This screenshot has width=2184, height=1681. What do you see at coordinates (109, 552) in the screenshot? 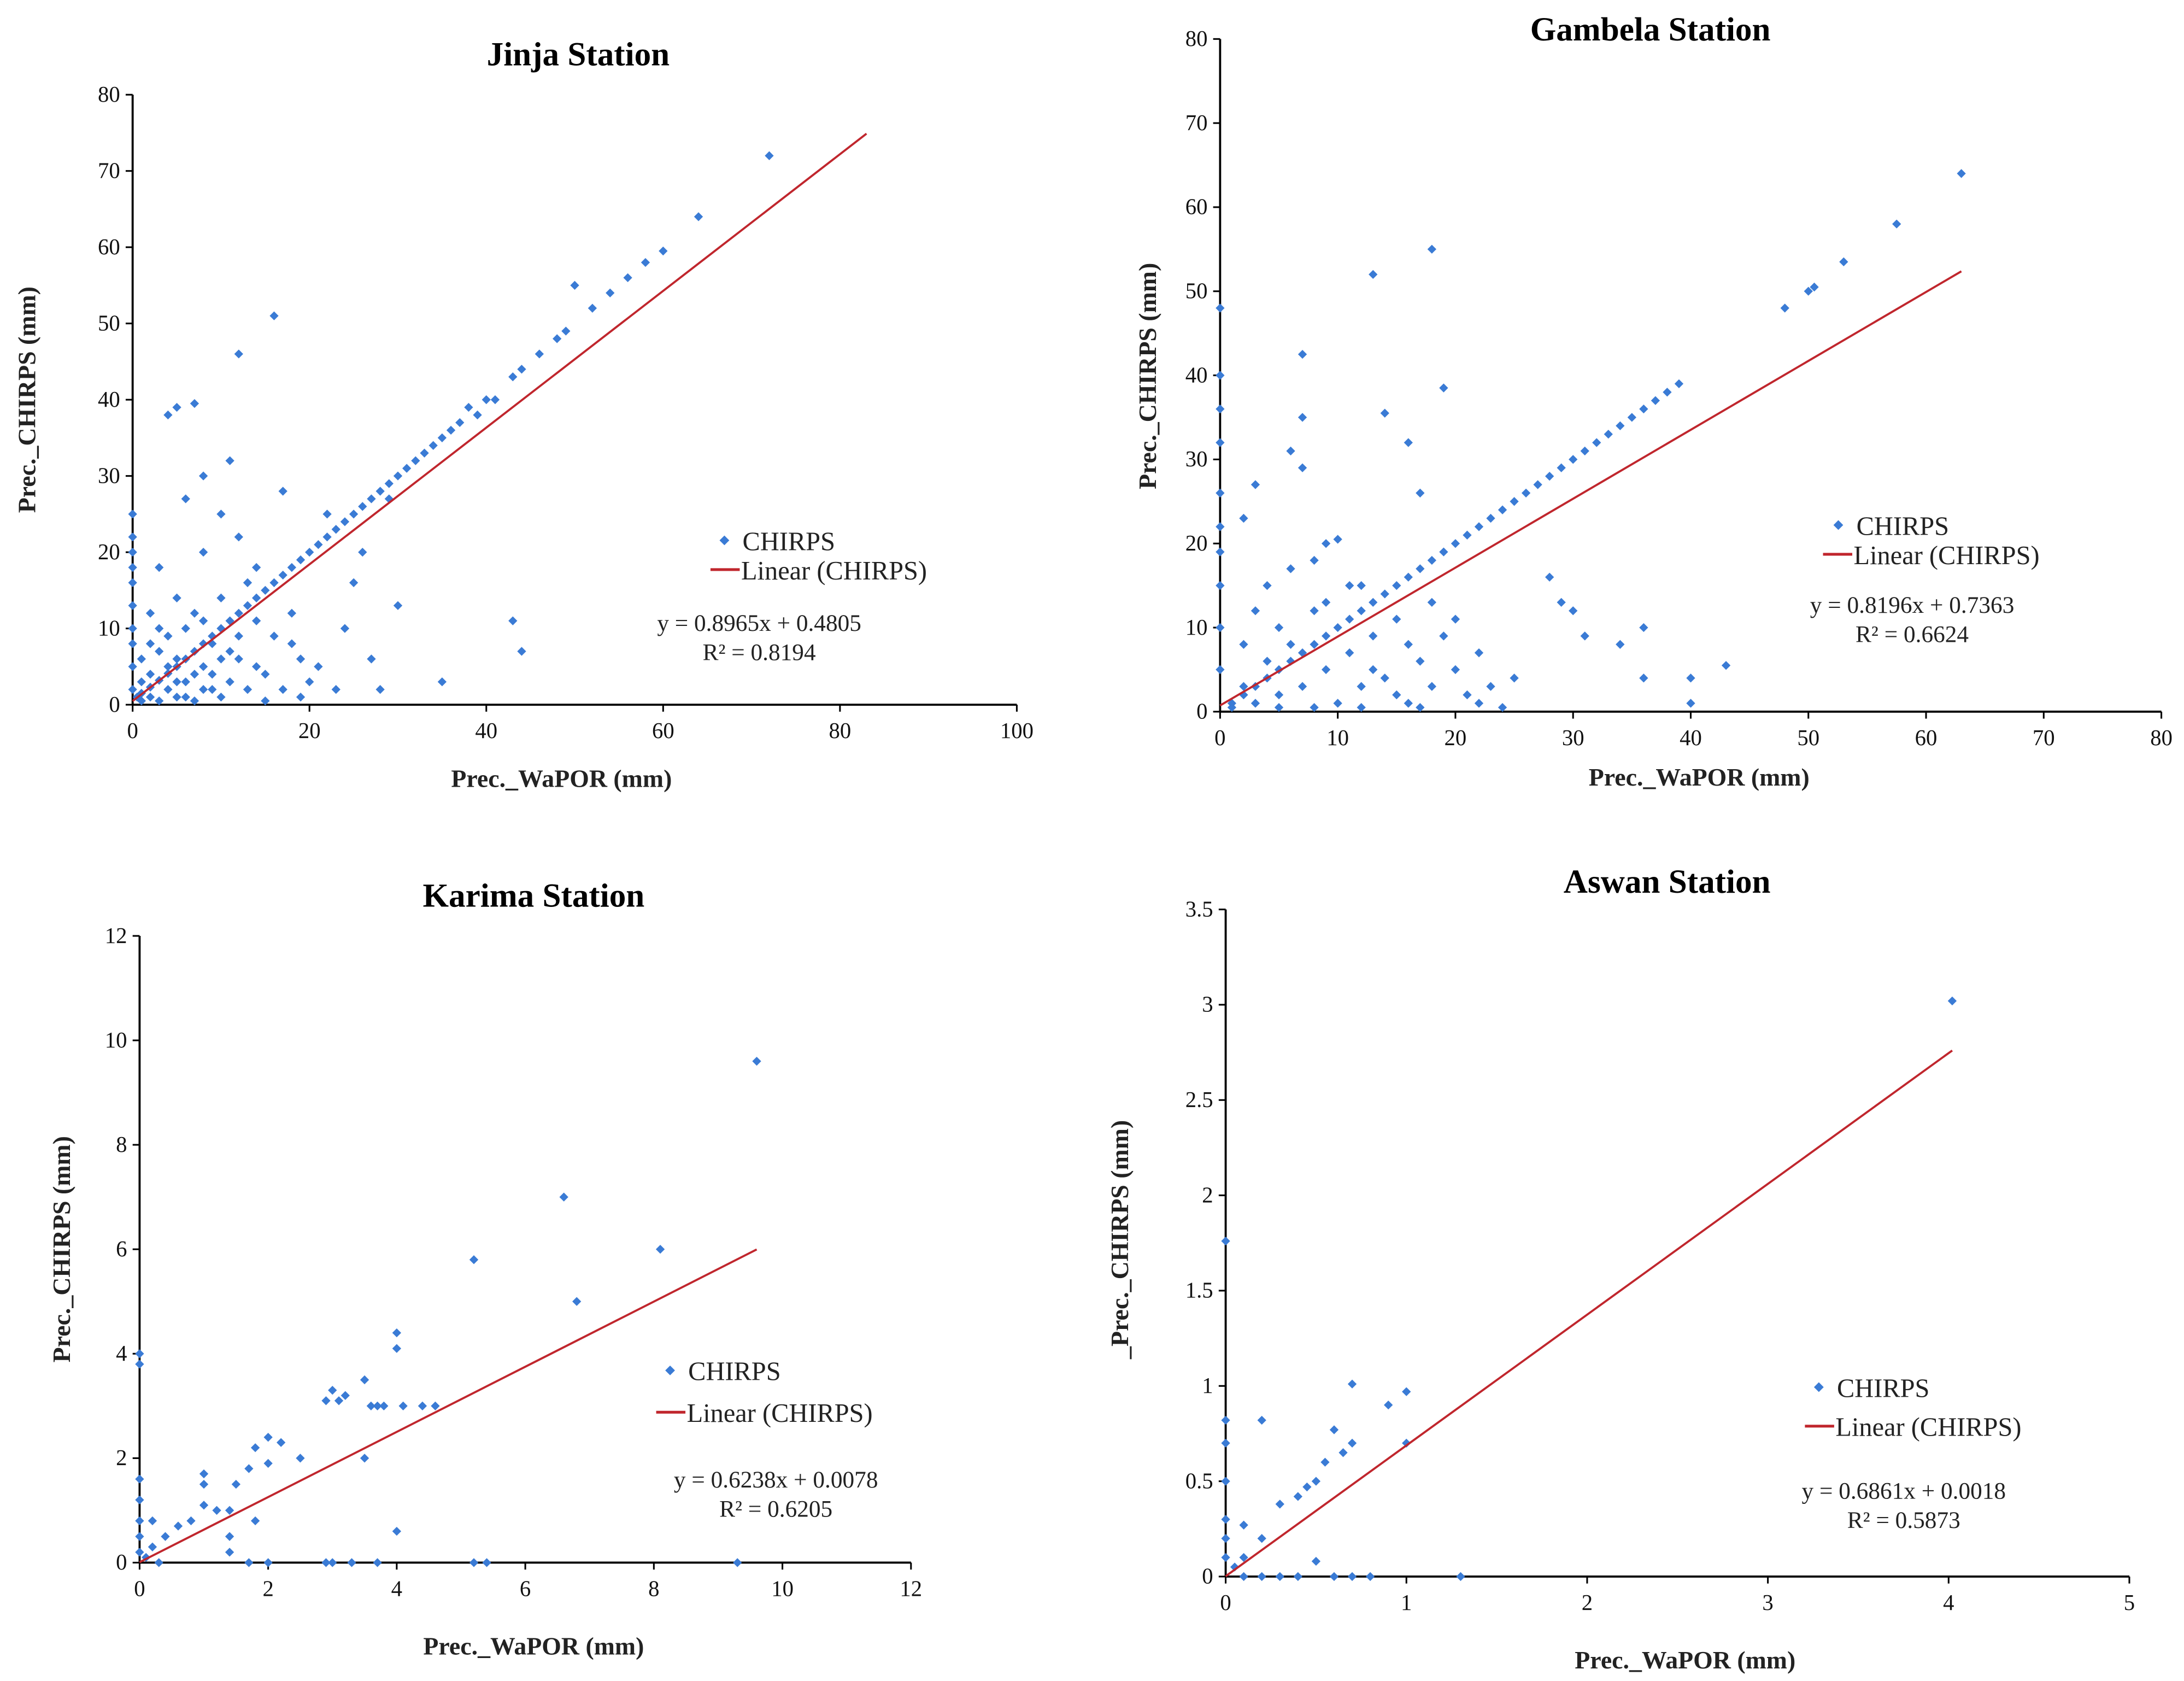
I see `y-tick-label: 20` at bounding box center [109, 552].